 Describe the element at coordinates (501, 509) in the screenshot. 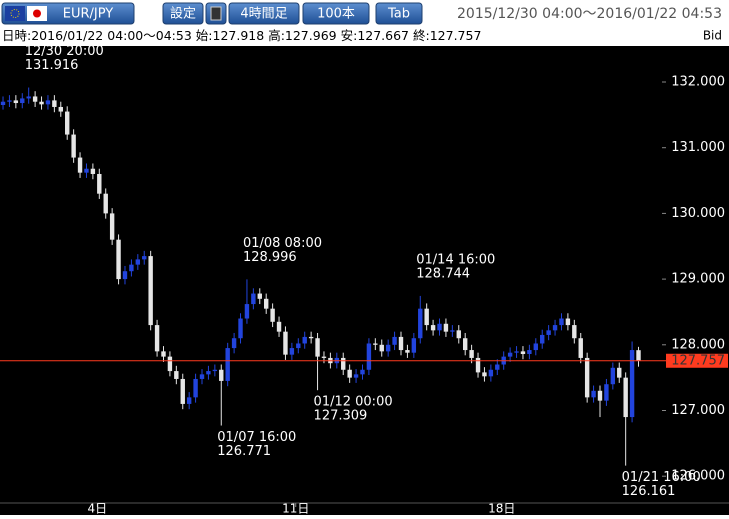

I see `x-tick-label: 18日` at that location.